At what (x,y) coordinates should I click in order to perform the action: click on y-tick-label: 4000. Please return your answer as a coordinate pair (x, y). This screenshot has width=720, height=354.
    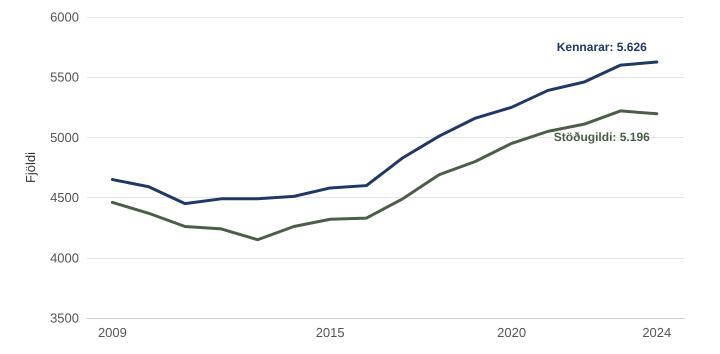
    Looking at the image, I should click on (64, 258).